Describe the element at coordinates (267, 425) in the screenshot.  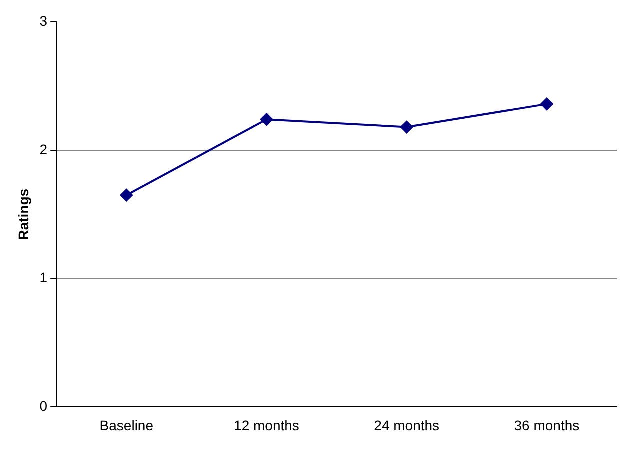
I see `x-tick-label: 12 months` at that location.